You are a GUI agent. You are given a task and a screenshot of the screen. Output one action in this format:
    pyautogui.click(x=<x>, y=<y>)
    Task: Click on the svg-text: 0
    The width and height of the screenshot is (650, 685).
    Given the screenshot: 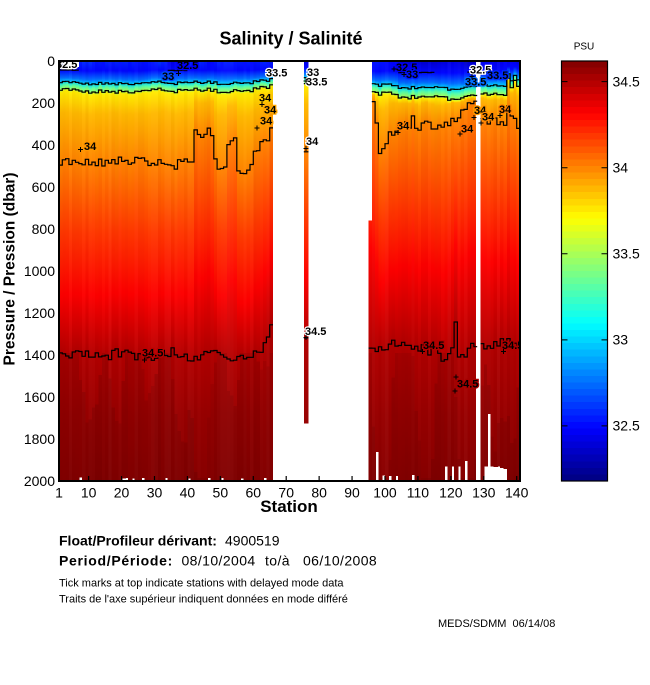 What is the action you would take?
    pyautogui.click(x=51, y=61)
    